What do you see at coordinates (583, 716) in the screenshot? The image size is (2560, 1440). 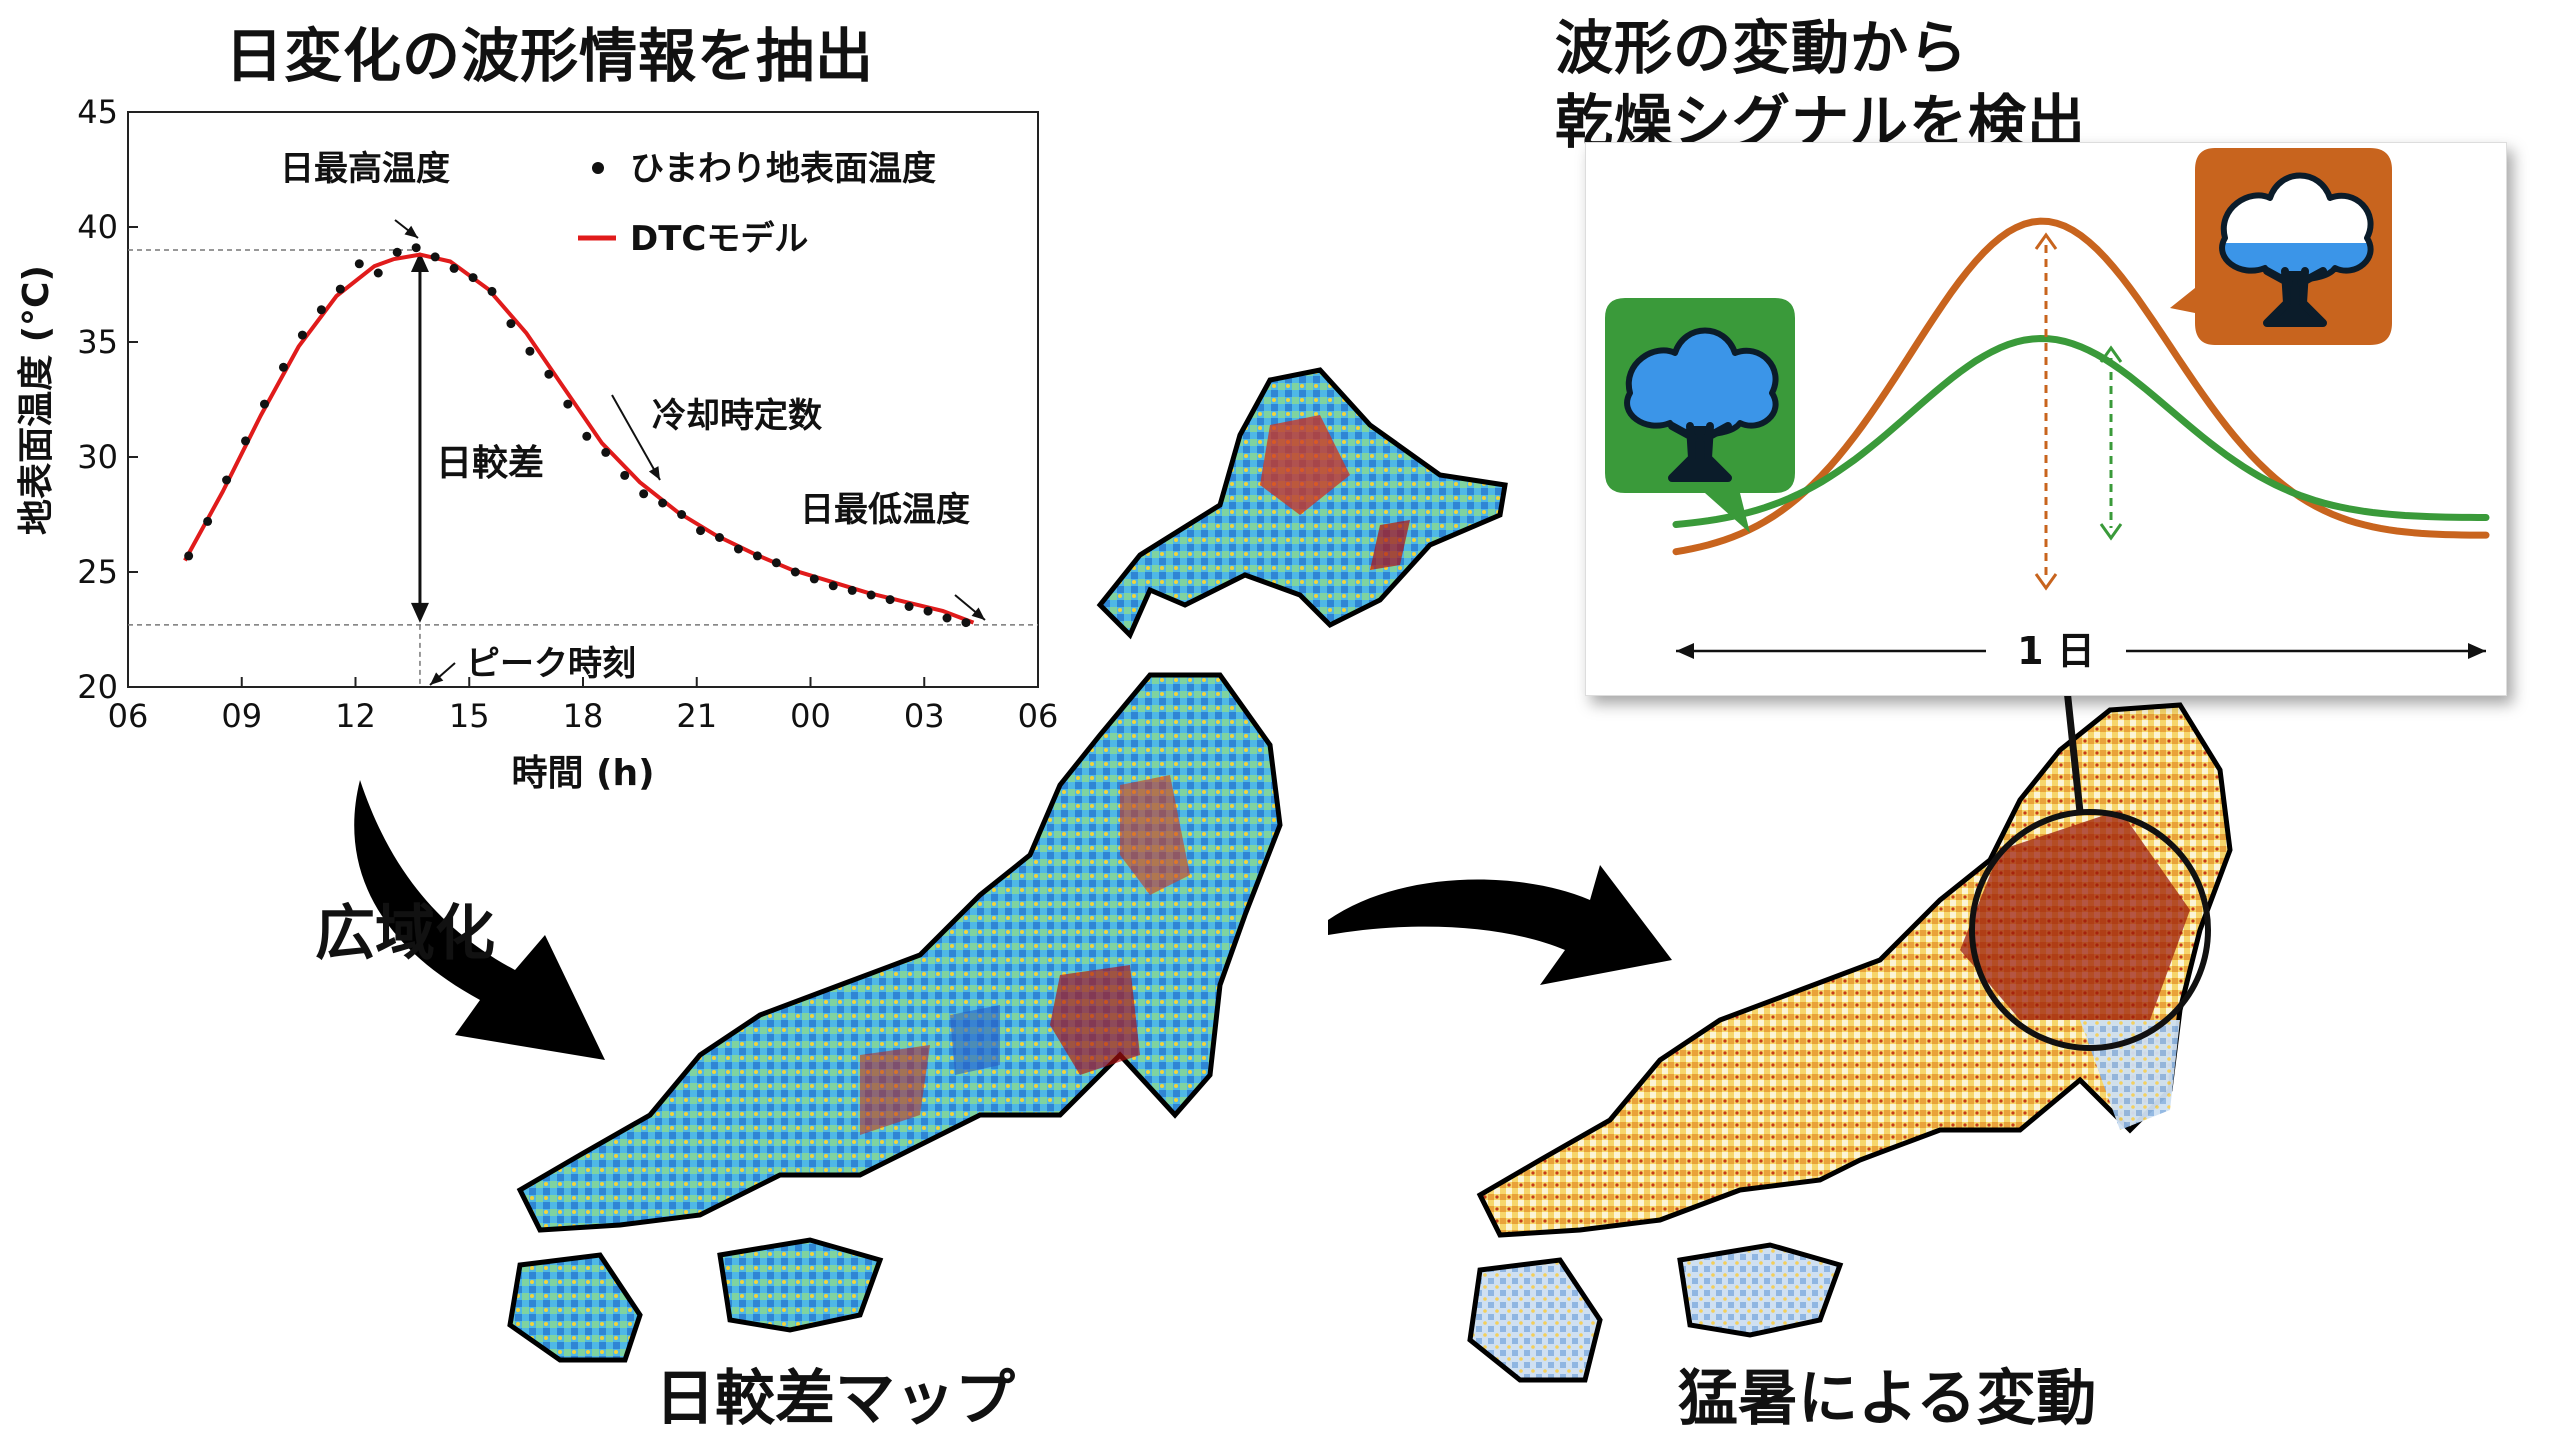 I see `x-tick-label: 18` at bounding box center [583, 716].